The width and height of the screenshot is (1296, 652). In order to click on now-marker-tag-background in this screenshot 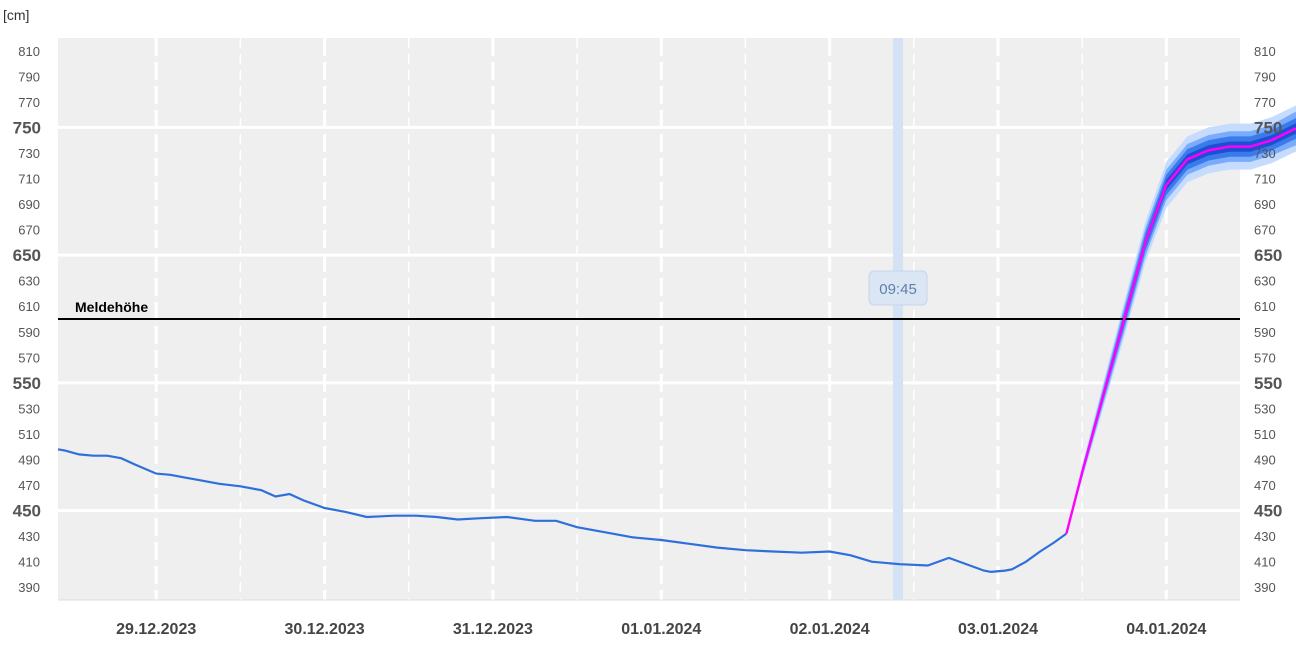, I will do `click(898, 288)`.